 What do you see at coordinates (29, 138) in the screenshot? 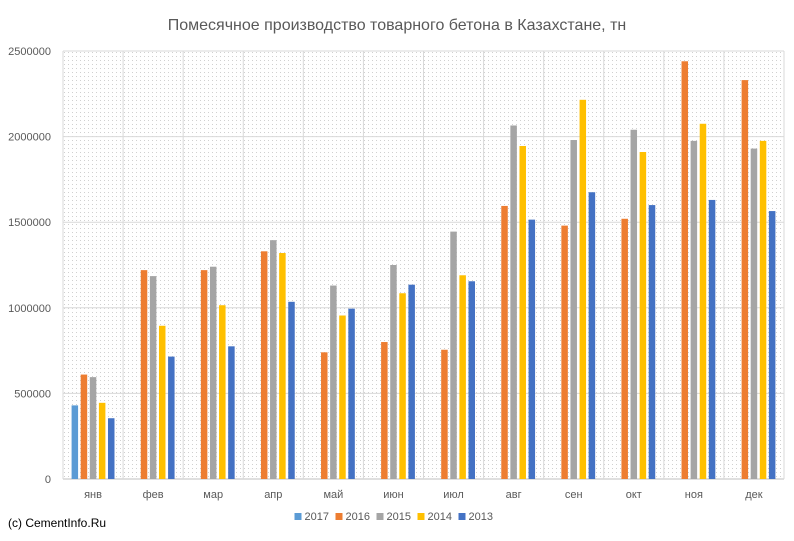
I see `y-tick-label: 2000000` at bounding box center [29, 138].